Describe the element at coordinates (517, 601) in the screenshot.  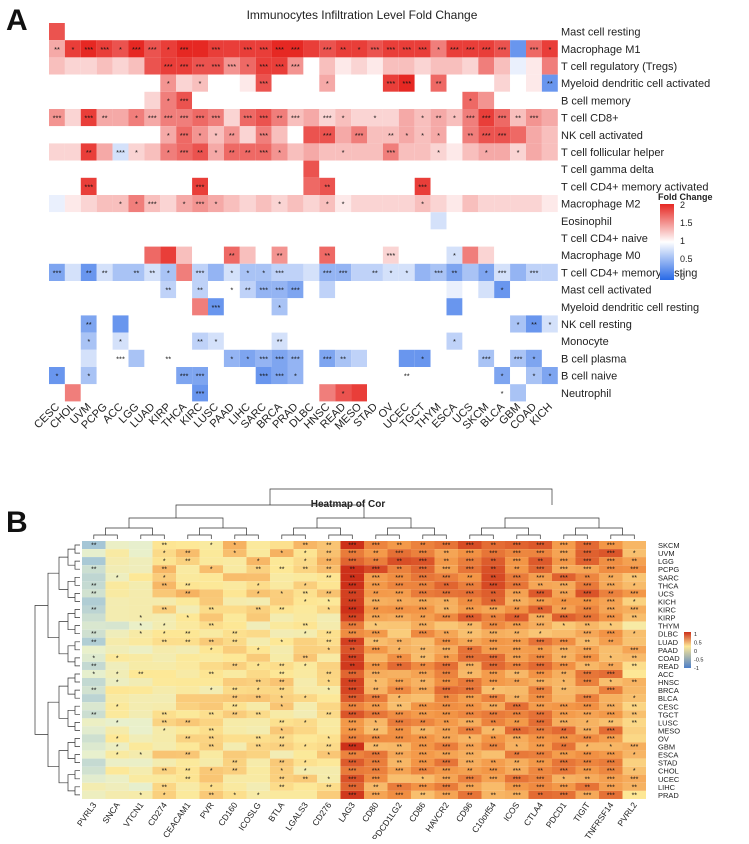
I see `b-cell-kich-icos` at that location.